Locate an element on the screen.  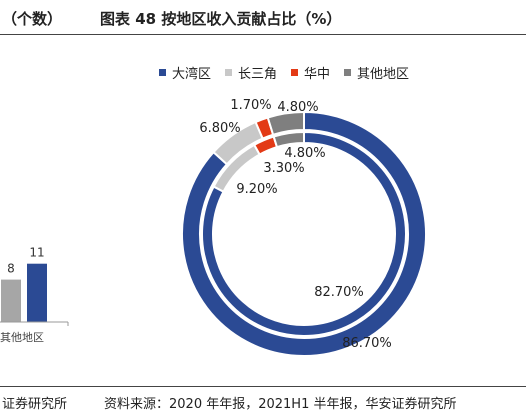
outer-ring-label-3: 4.80% is located at coordinates (297, 107).